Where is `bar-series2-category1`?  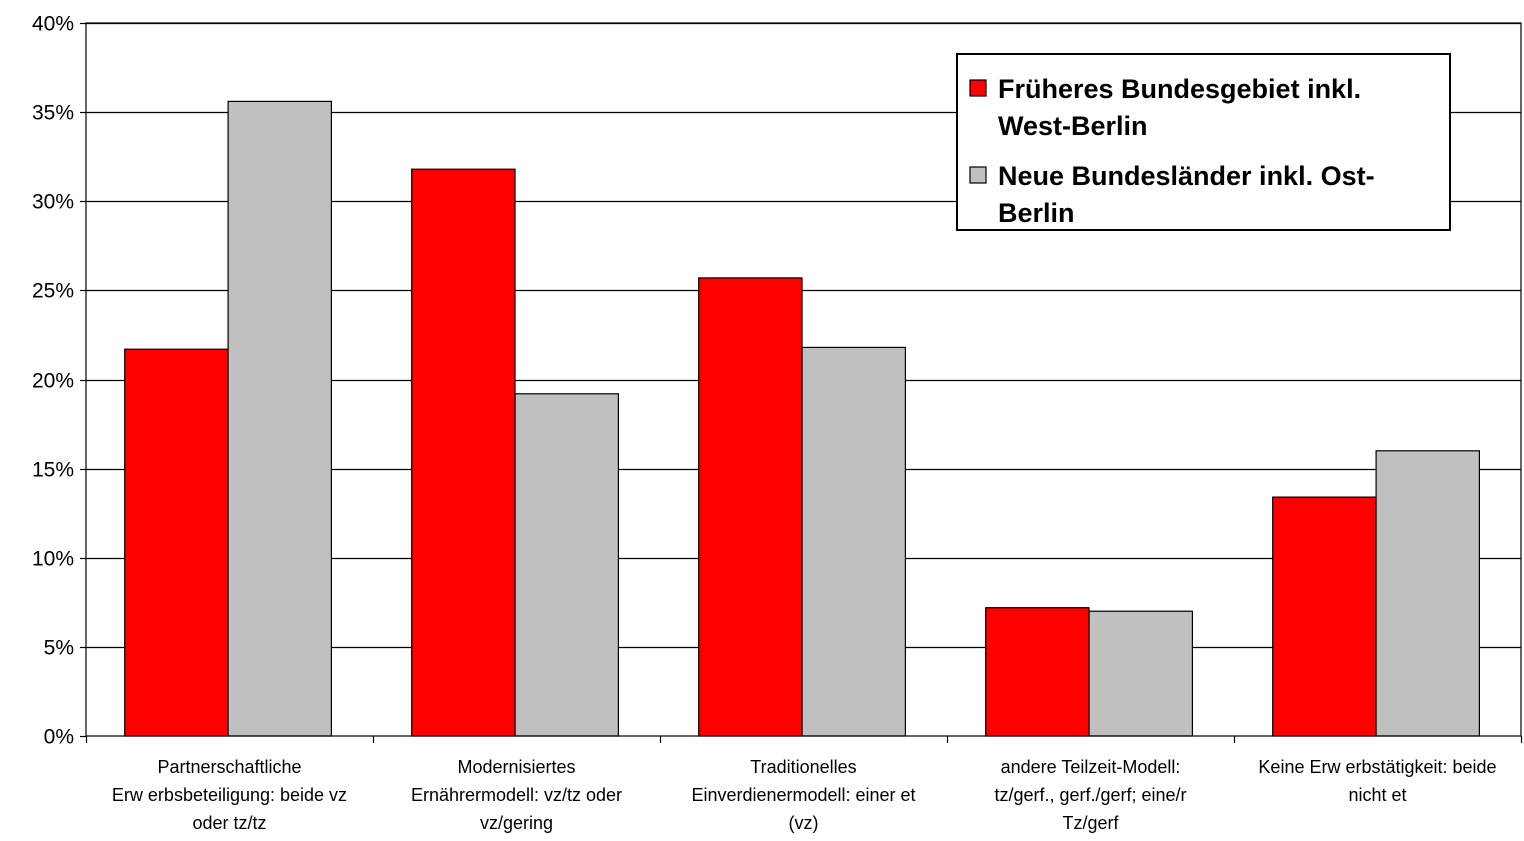 bar-series2-category1 is located at coordinates (280, 418).